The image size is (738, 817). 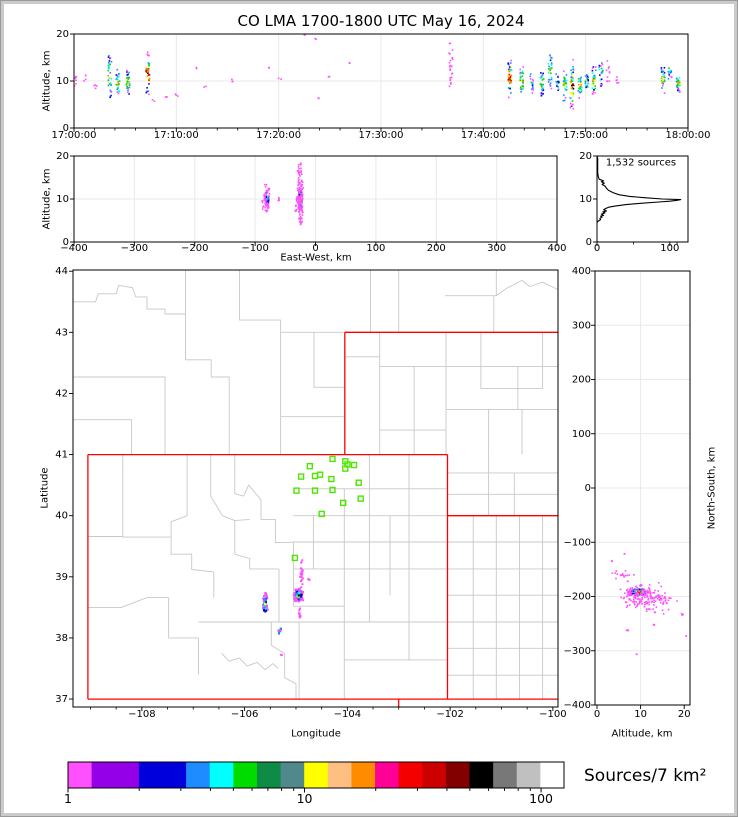 What do you see at coordinates (645, 776) in the screenshot?
I see `colorbar-title: Sources/7 km²` at bounding box center [645, 776].